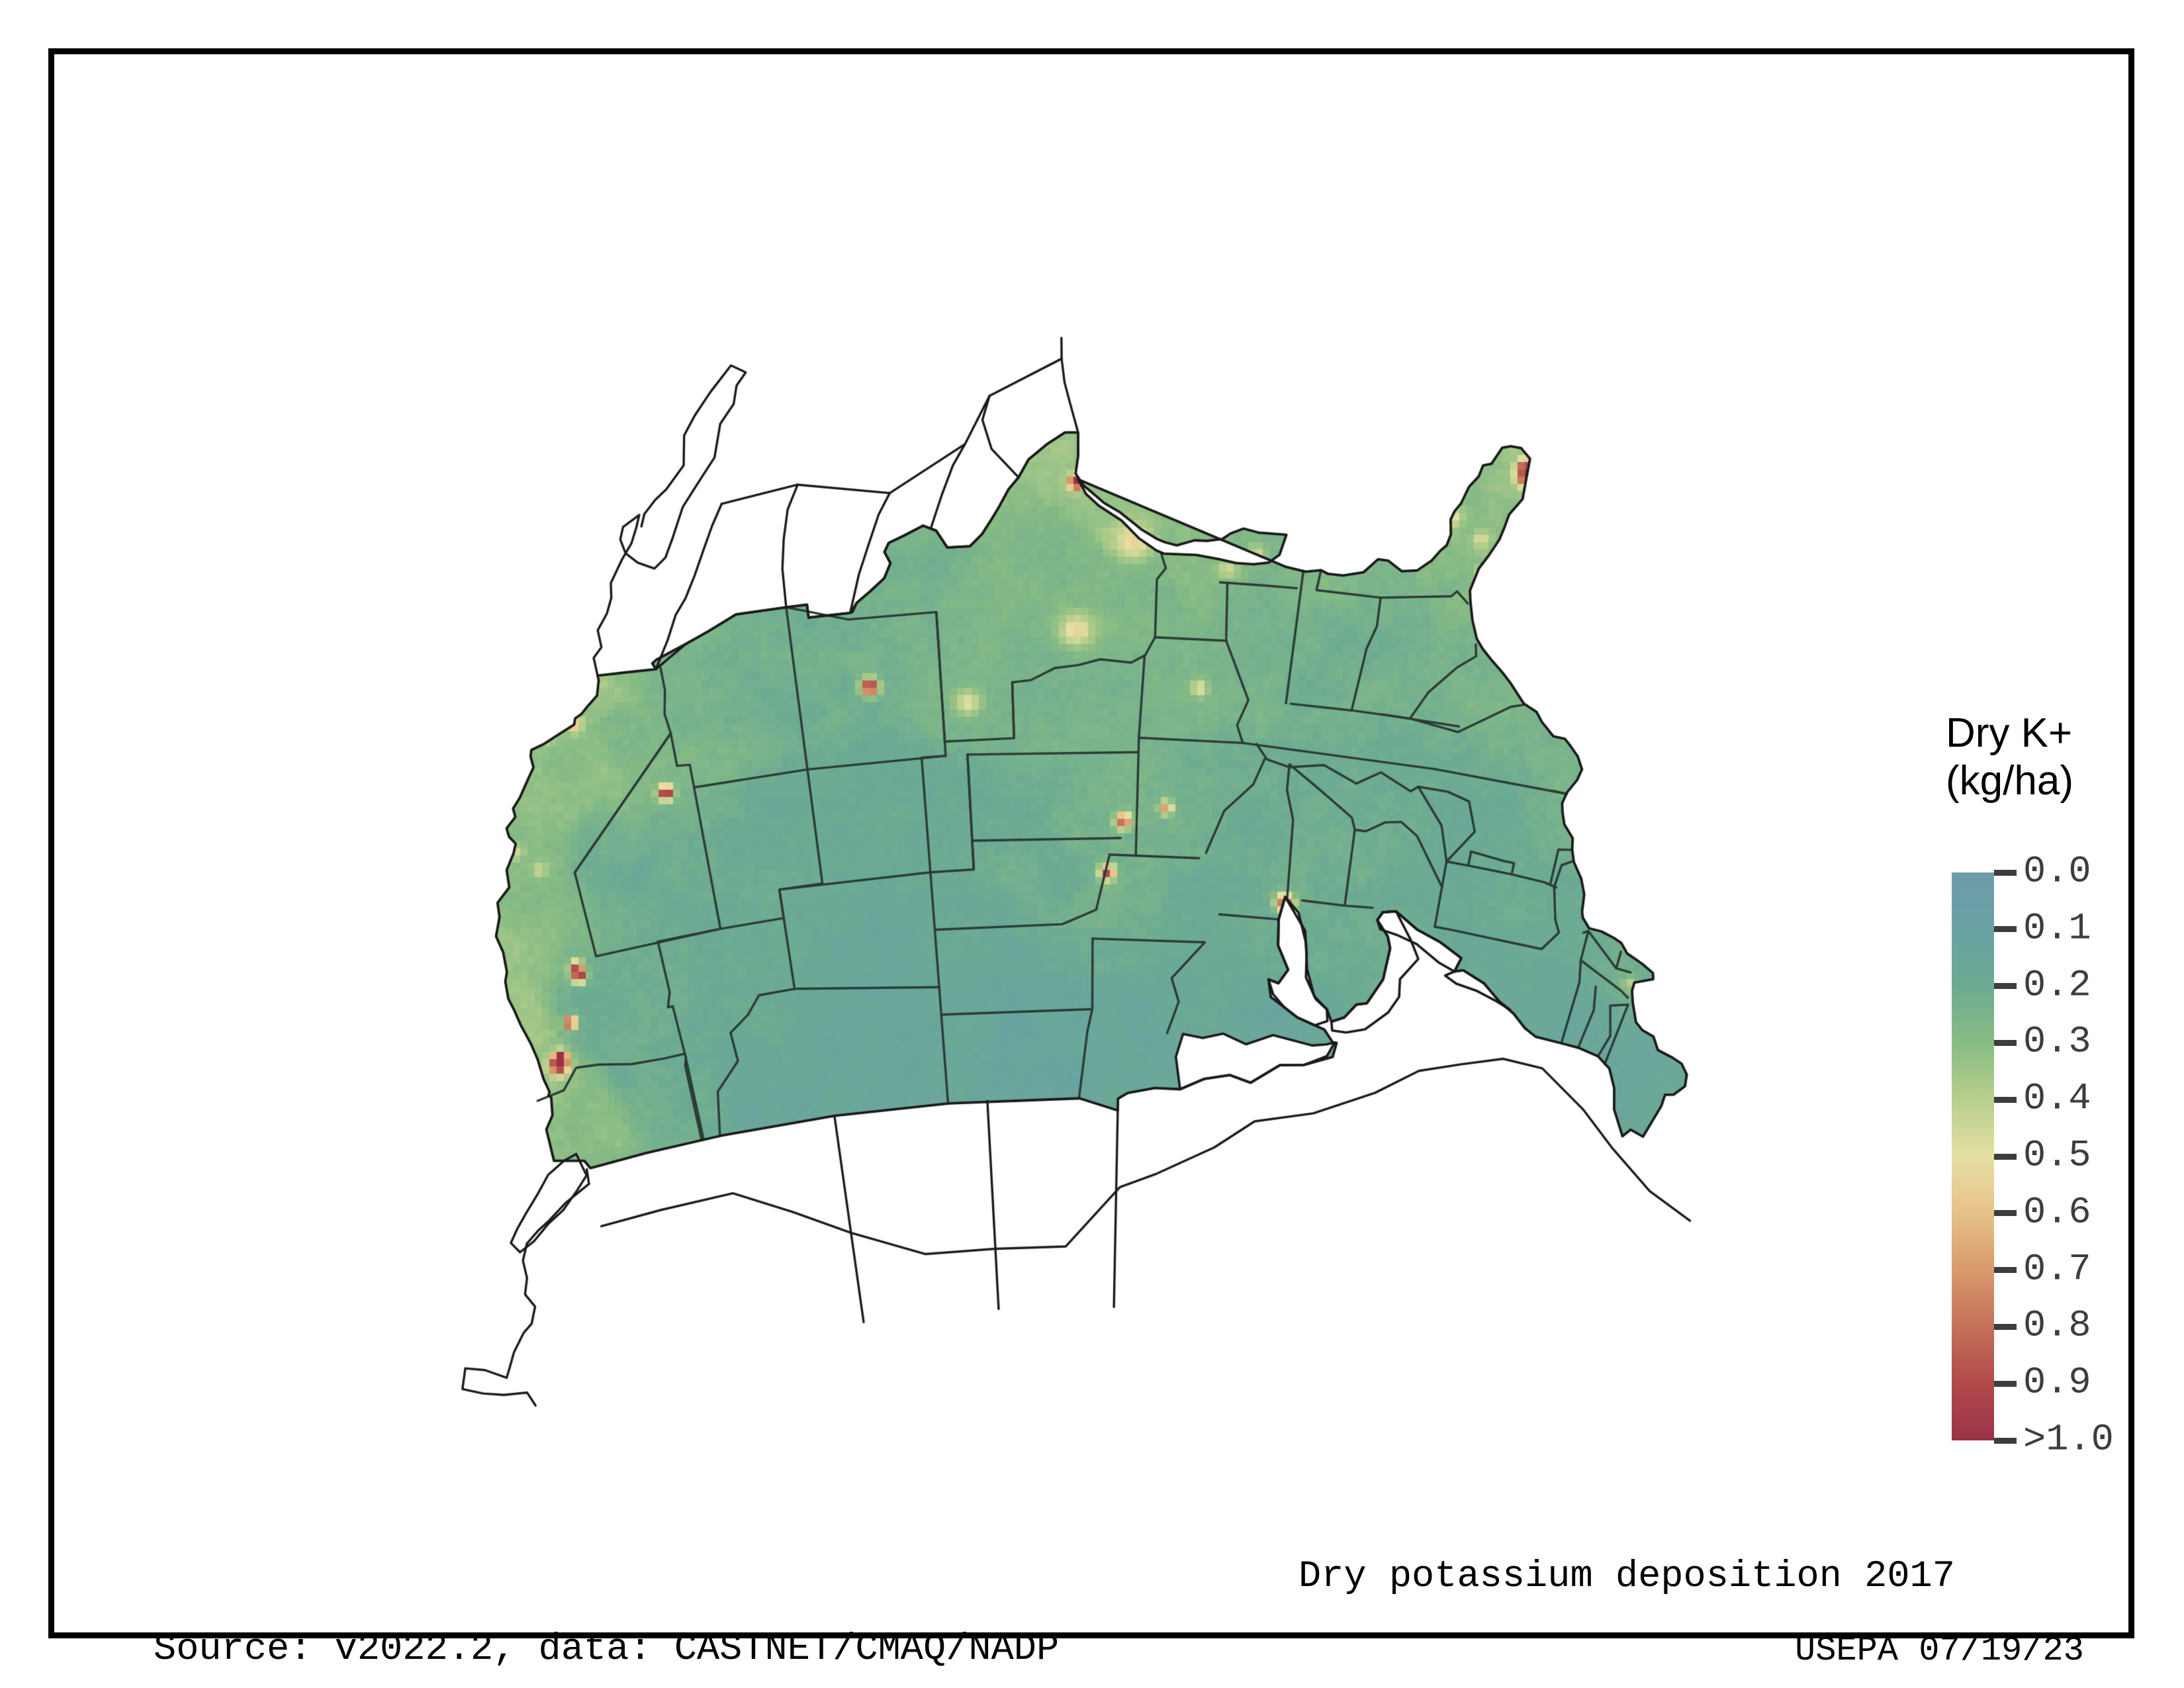 This screenshot has width=2184, height=1688. What do you see at coordinates (2057, 1326) in the screenshot?
I see `colorbar-tick-label: 0.8` at bounding box center [2057, 1326].